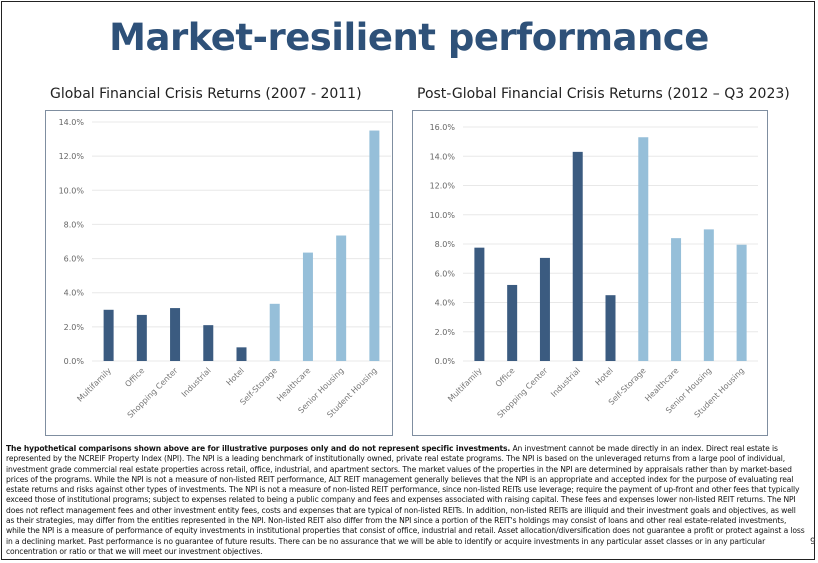 The image size is (818, 563). Describe the element at coordinates (813, 542) in the screenshot. I see `page-number: 9` at that location.